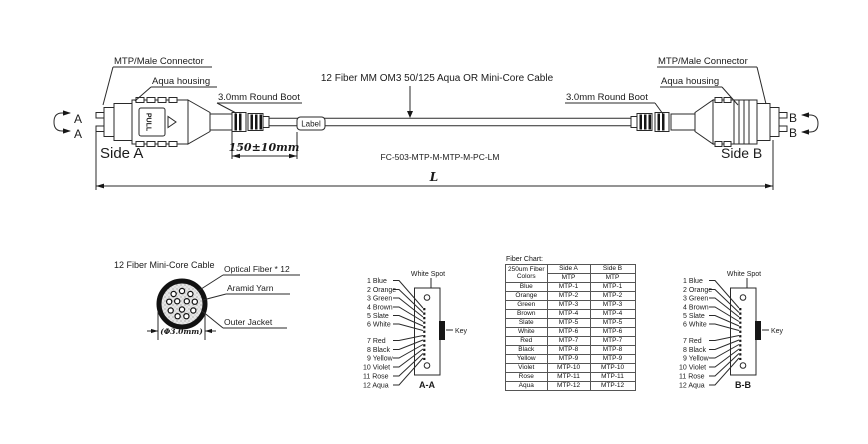 This screenshot has width=868, height=444. Describe the element at coordinates (650, 122) in the screenshot. I see `boot-rings` at that location.